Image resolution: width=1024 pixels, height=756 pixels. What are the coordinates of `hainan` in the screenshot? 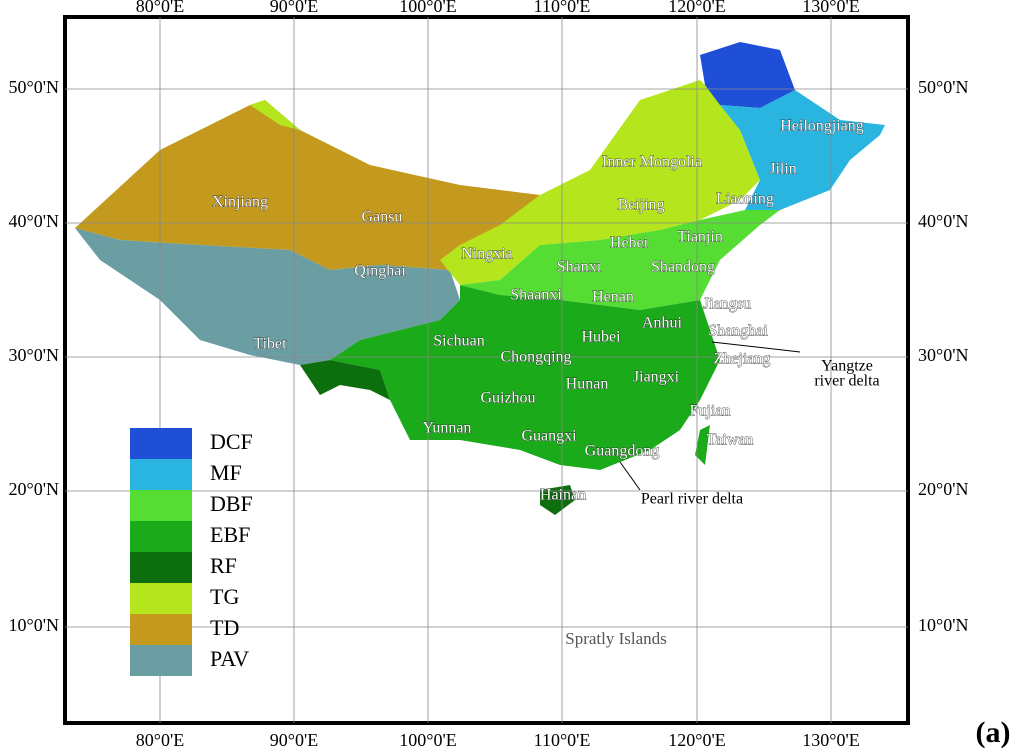 It's located at (557, 500).